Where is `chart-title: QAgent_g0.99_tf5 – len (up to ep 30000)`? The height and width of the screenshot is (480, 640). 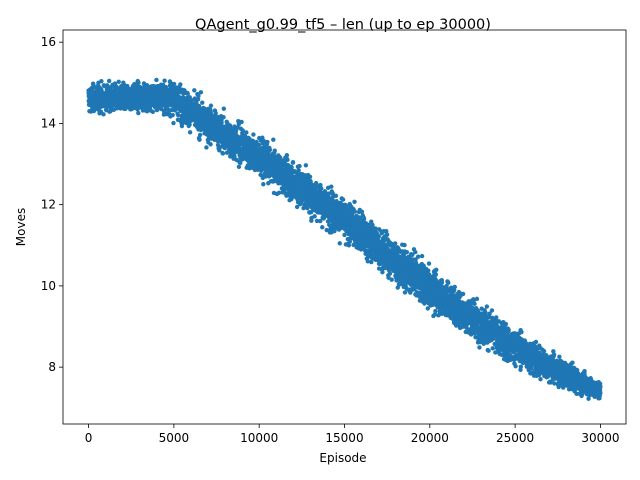 chart-title: QAgent_g0.99_tf5 – len (up to ep 30000) is located at coordinates (343, 25).